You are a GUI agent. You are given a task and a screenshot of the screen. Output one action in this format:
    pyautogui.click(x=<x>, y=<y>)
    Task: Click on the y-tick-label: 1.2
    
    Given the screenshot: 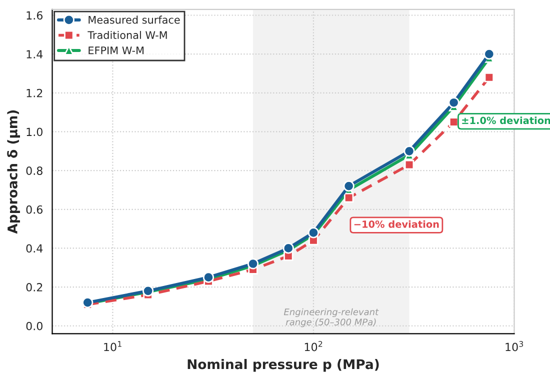 What is the action you would take?
    pyautogui.click(x=34, y=93)
    